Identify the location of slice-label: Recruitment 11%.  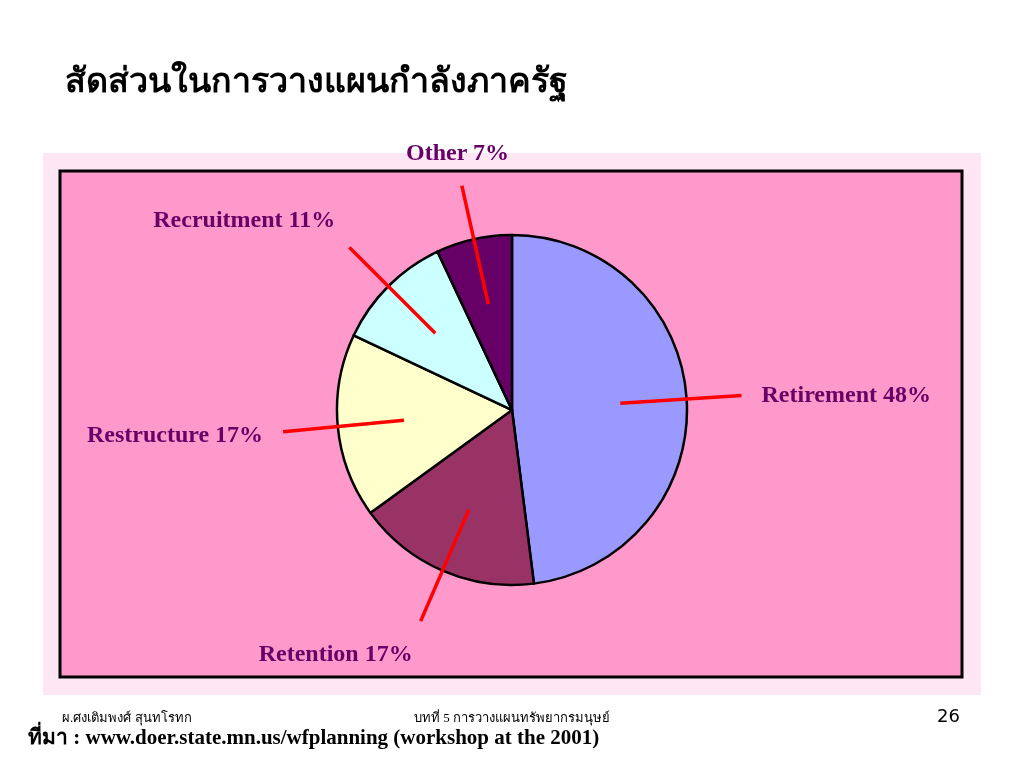
(244, 219).